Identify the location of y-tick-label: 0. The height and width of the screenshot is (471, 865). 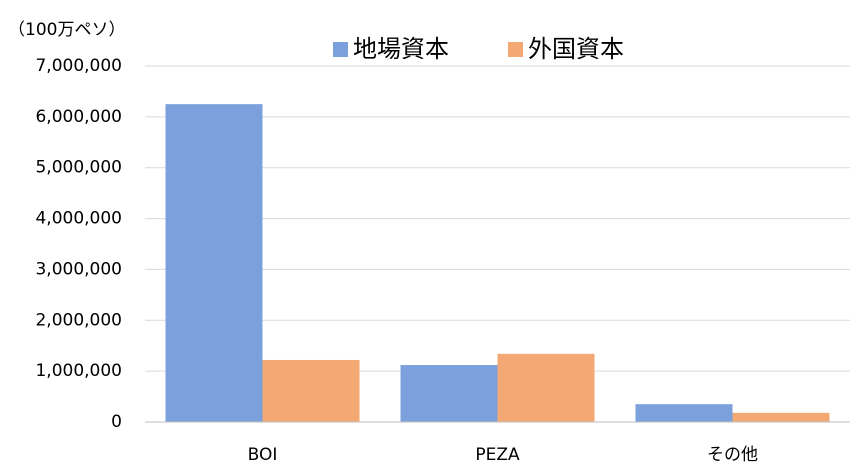
(116, 422).